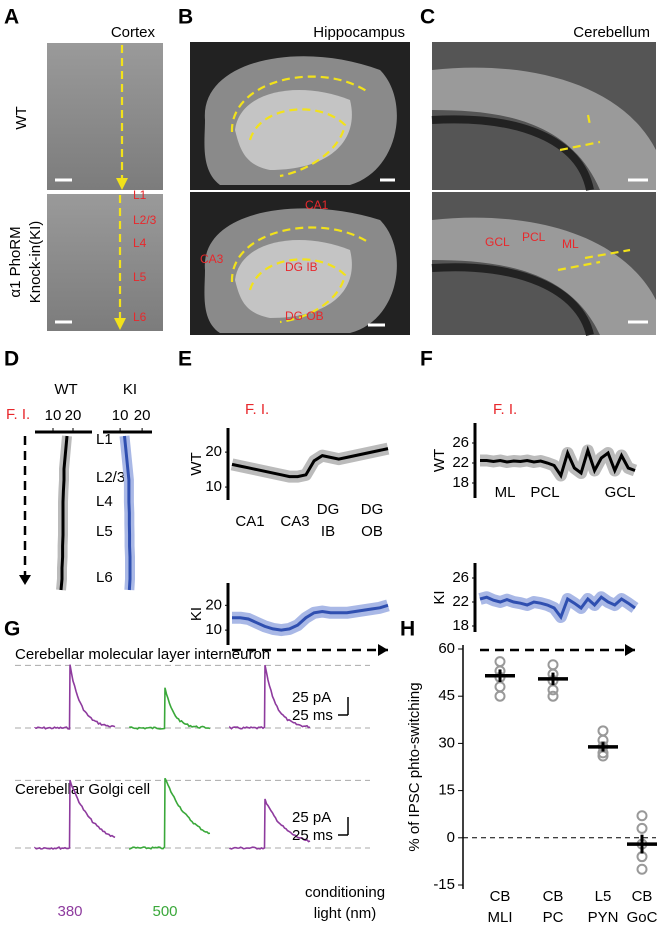 The image size is (658, 935). Describe the element at coordinates (130, 389) in the screenshot. I see `chart-title: KI` at that location.